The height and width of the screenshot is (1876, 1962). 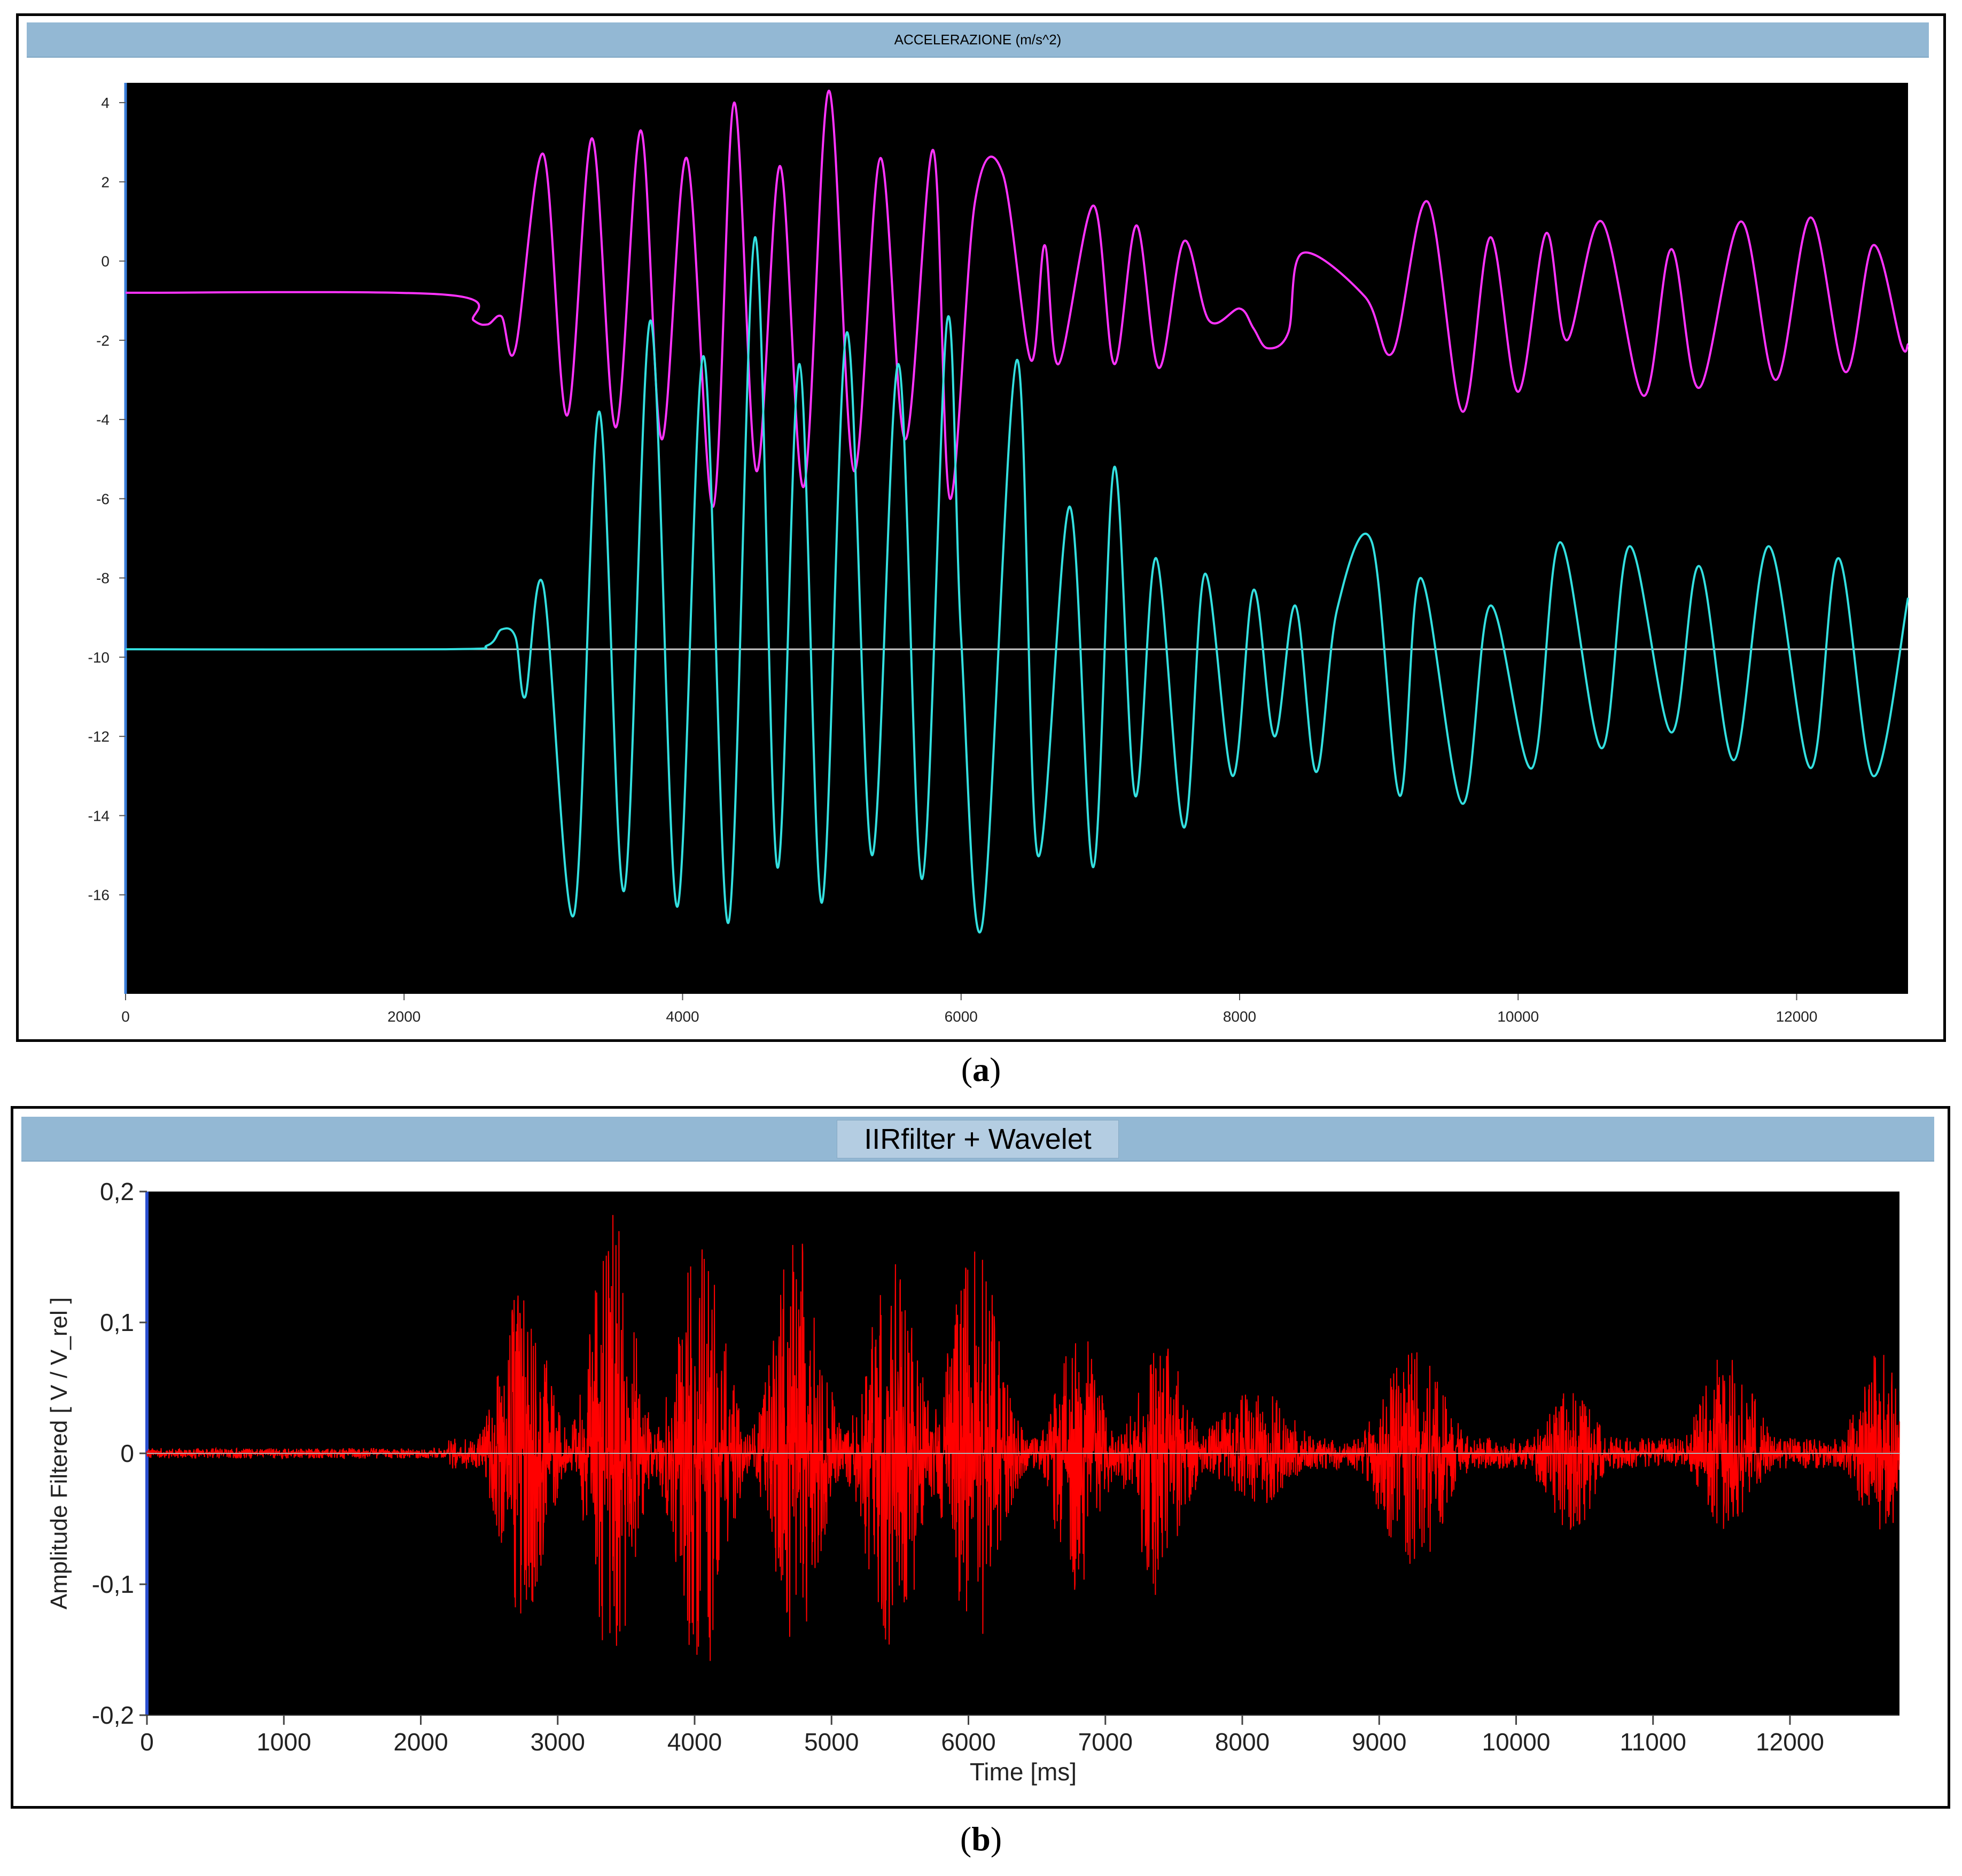 I want to click on x-tick-label: 3000, so click(x=558, y=1742).